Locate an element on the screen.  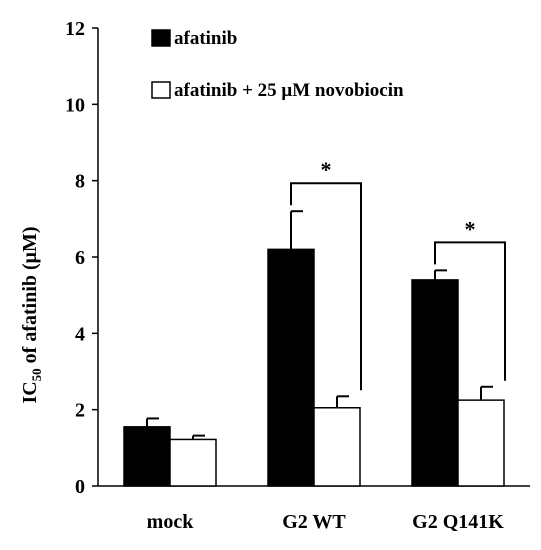
y-label-rest: of afatinib (μM) is located at coordinates (30, 297).